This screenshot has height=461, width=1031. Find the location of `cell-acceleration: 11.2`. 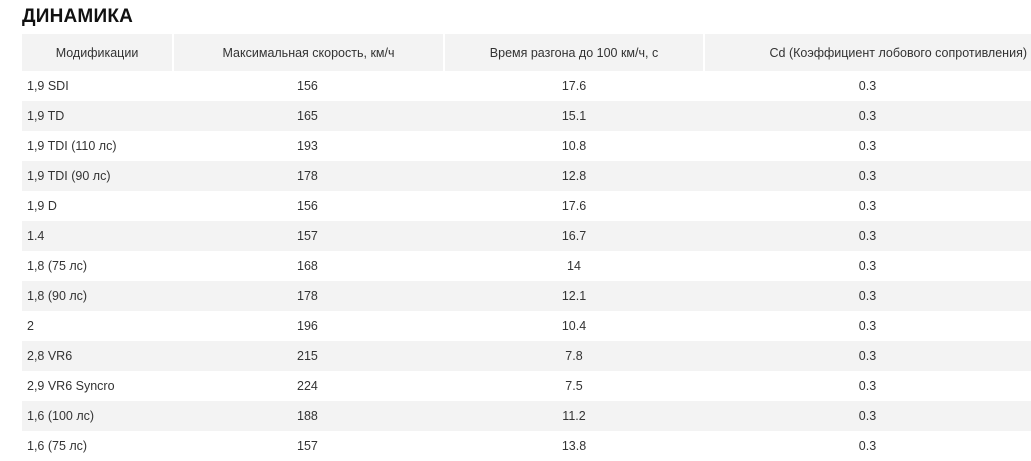

cell-acceleration: 11.2 is located at coordinates (574, 416).